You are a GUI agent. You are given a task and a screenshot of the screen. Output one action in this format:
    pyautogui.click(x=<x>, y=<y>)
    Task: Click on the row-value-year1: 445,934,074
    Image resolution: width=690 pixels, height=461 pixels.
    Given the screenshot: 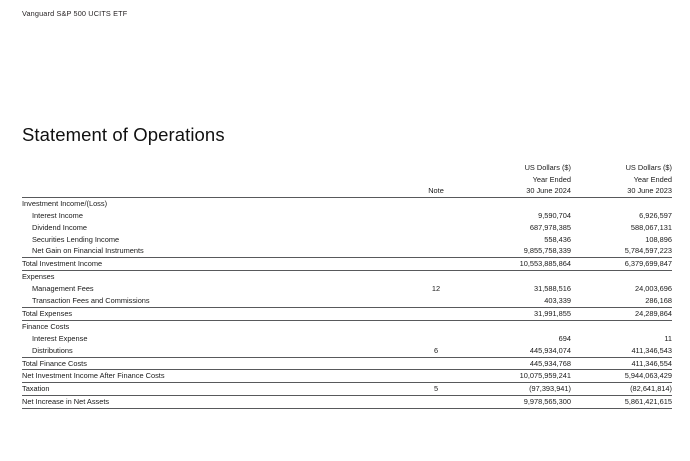 What is the action you would take?
    pyautogui.click(x=550, y=350)
    